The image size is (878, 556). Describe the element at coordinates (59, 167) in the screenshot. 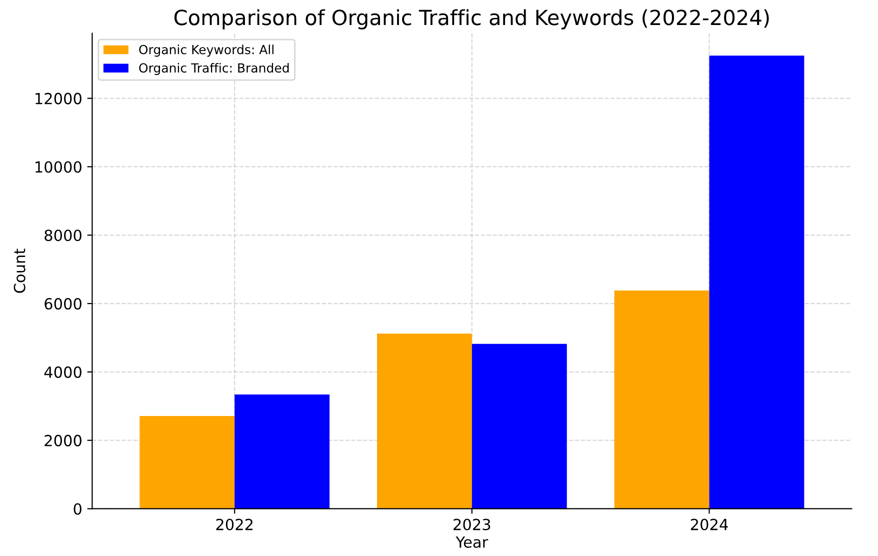

I see `y-tick-label: 10000` at that location.